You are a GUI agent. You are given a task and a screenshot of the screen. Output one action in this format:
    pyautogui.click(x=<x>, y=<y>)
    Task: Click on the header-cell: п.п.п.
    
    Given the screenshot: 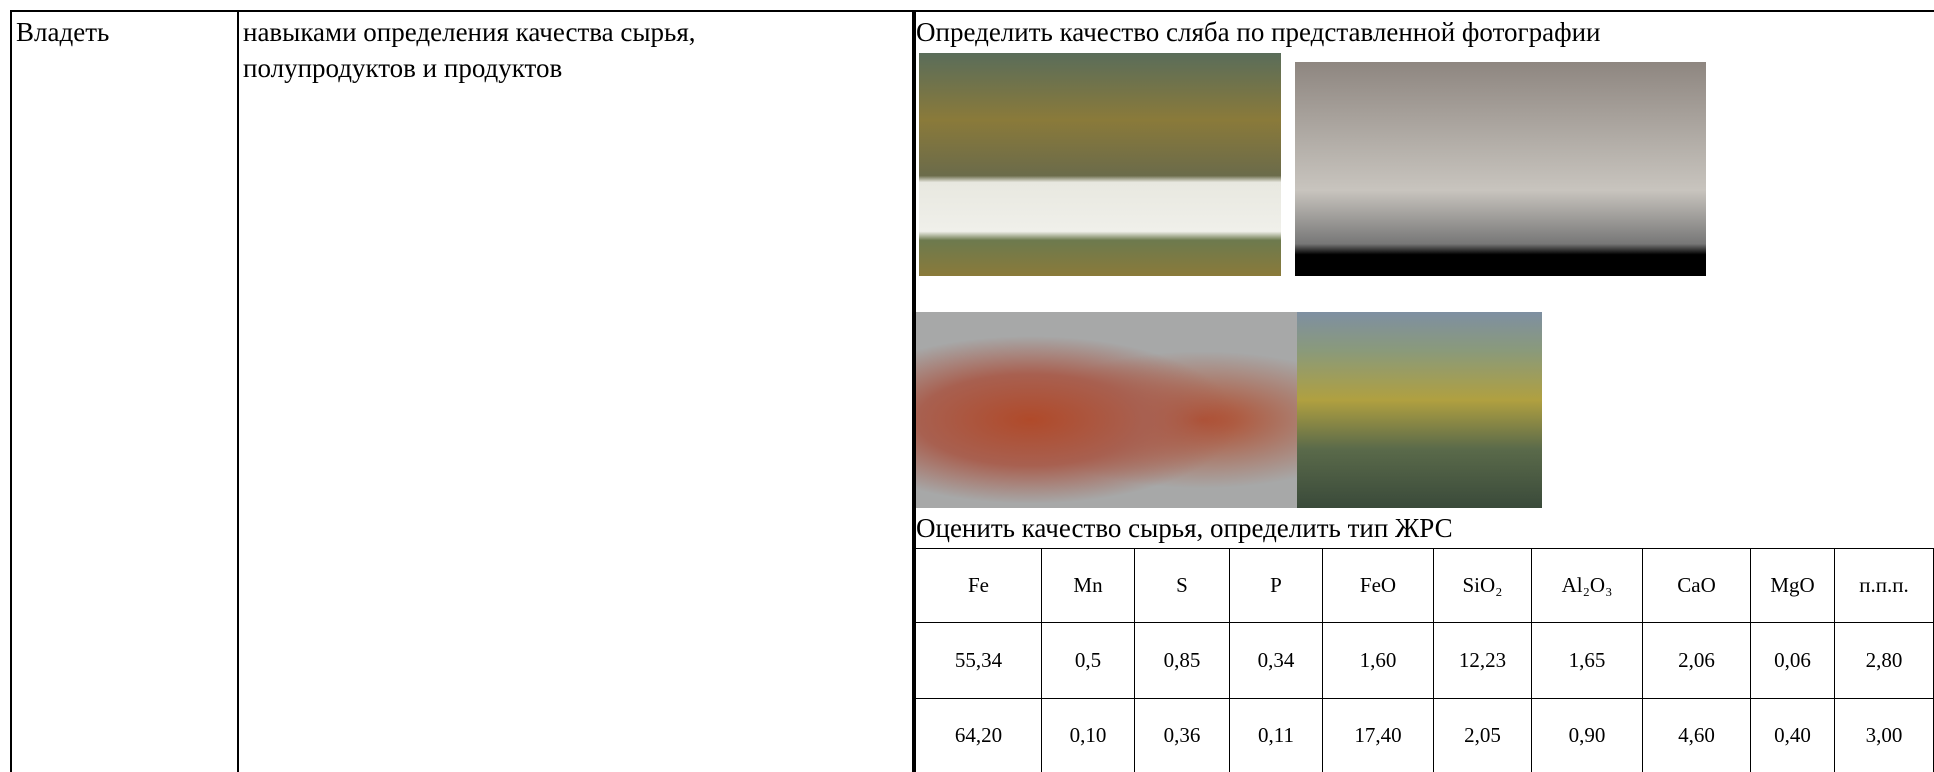 What is the action you would take?
    pyautogui.click(x=1884, y=586)
    